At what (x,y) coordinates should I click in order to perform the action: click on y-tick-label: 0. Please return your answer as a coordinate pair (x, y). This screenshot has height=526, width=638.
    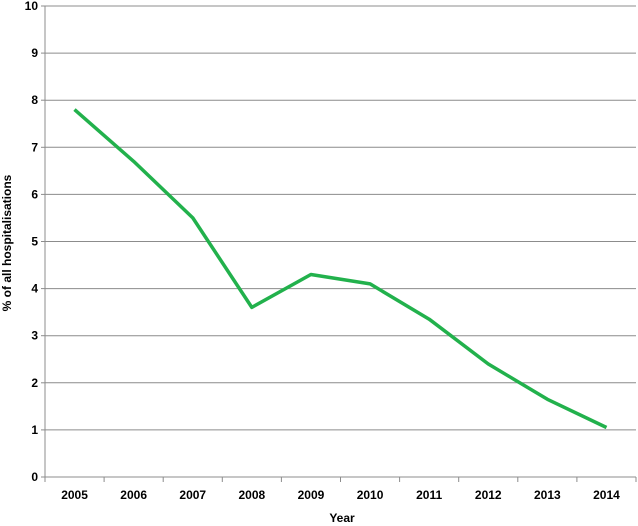
    Looking at the image, I should click on (34, 477).